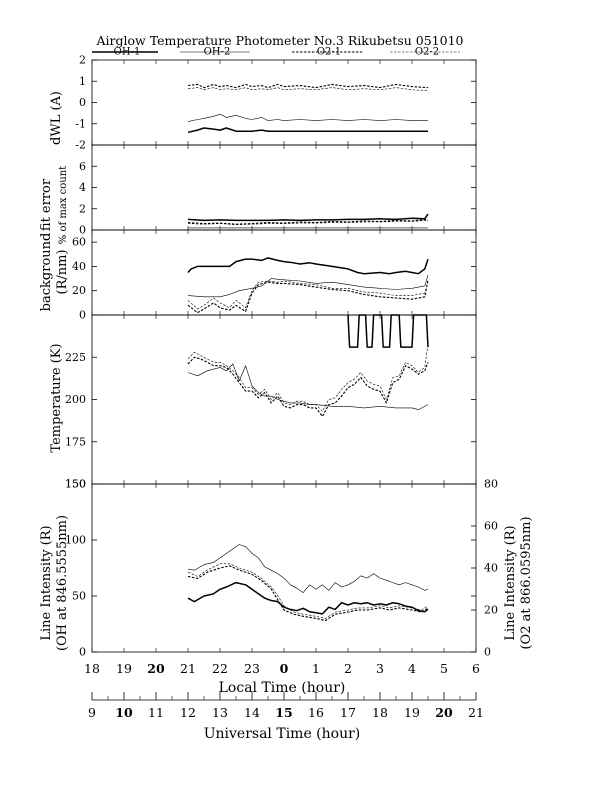  What do you see at coordinates (79, 242) in the screenshot?
I see `y-tick-label: 60` at bounding box center [79, 242].